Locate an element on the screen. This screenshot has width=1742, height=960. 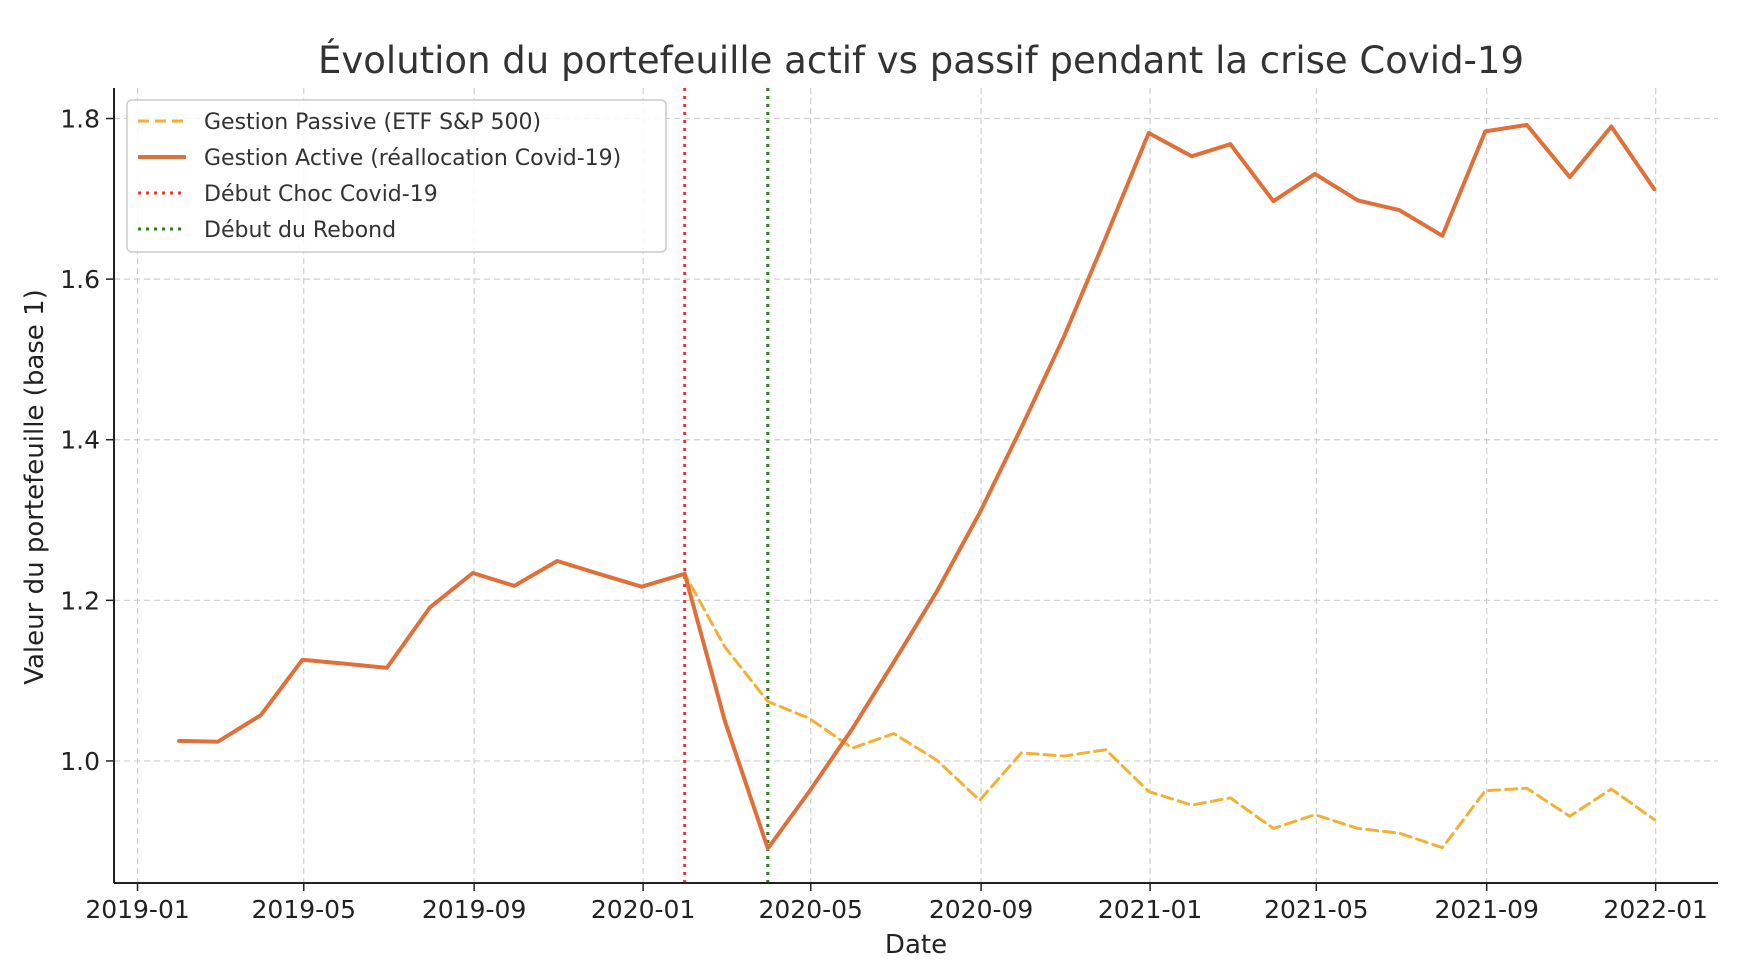
y-axis-label: Valeur du portefeuille (base 1) is located at coordinates (35, 487).